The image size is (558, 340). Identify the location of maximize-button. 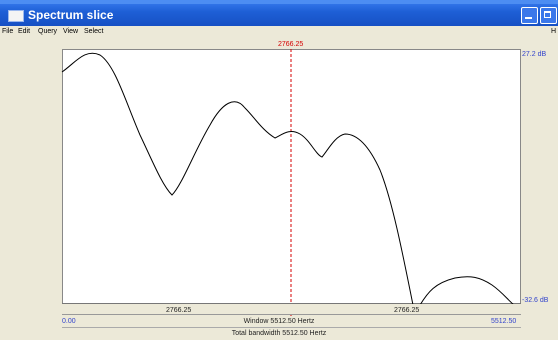
(548, 15).